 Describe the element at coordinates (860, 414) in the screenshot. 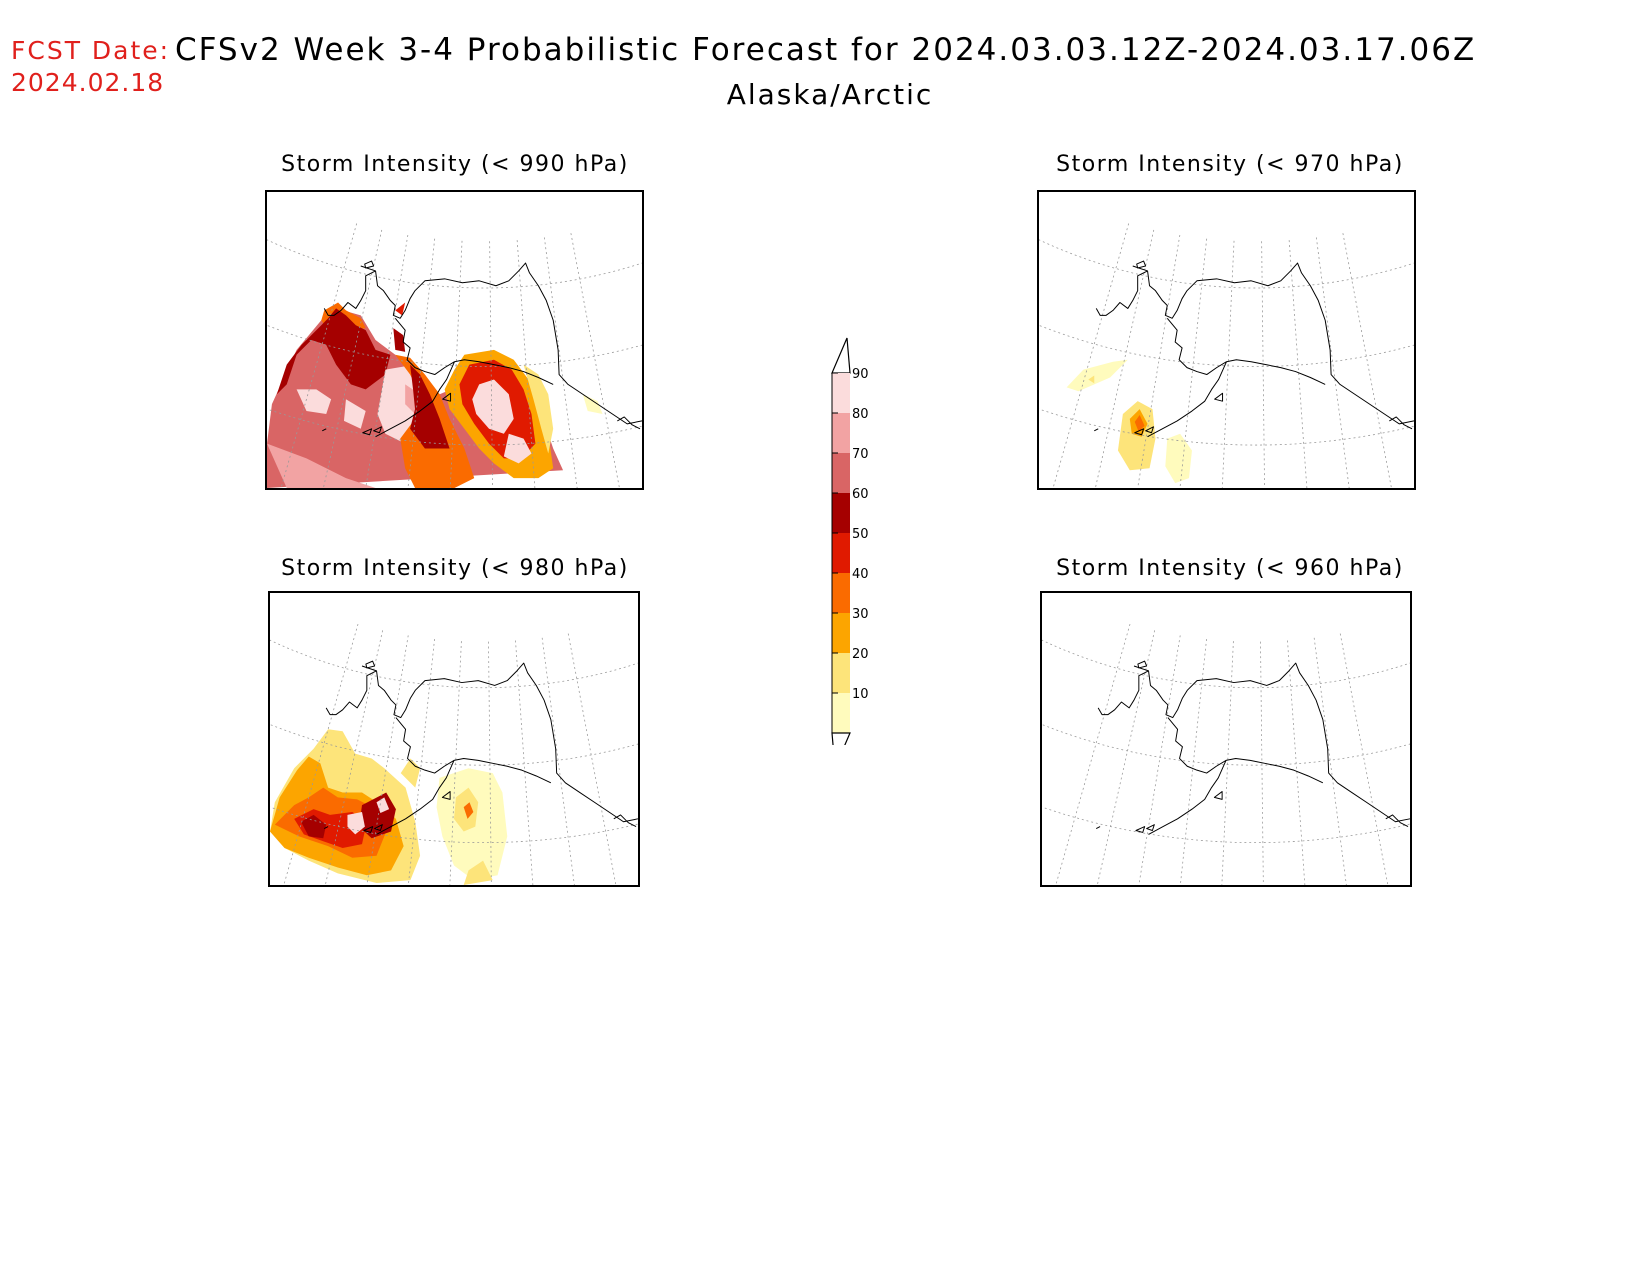

I see `colorbar-label-80: 80` at that location.